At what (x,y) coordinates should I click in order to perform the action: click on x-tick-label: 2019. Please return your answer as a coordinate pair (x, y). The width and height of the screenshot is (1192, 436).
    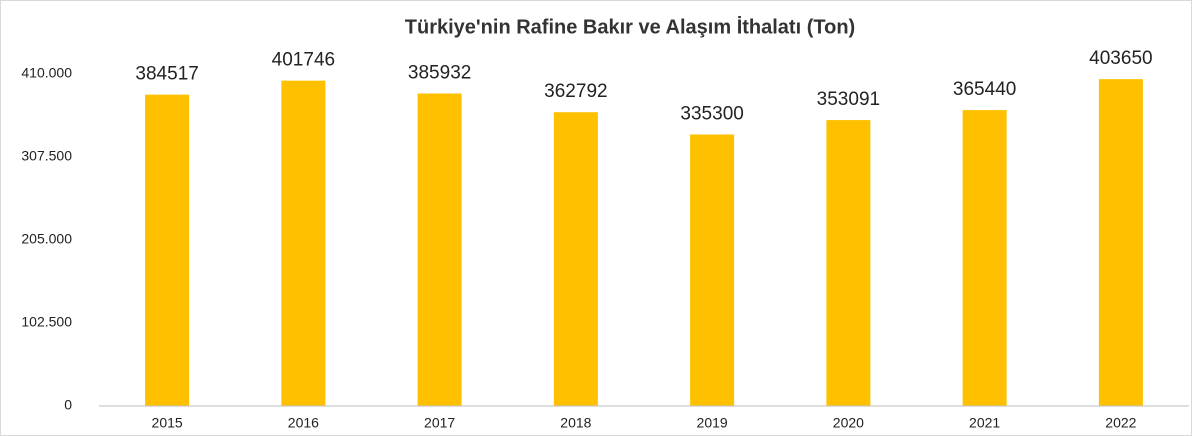
    Looking at the image, I should click on (712, 423).